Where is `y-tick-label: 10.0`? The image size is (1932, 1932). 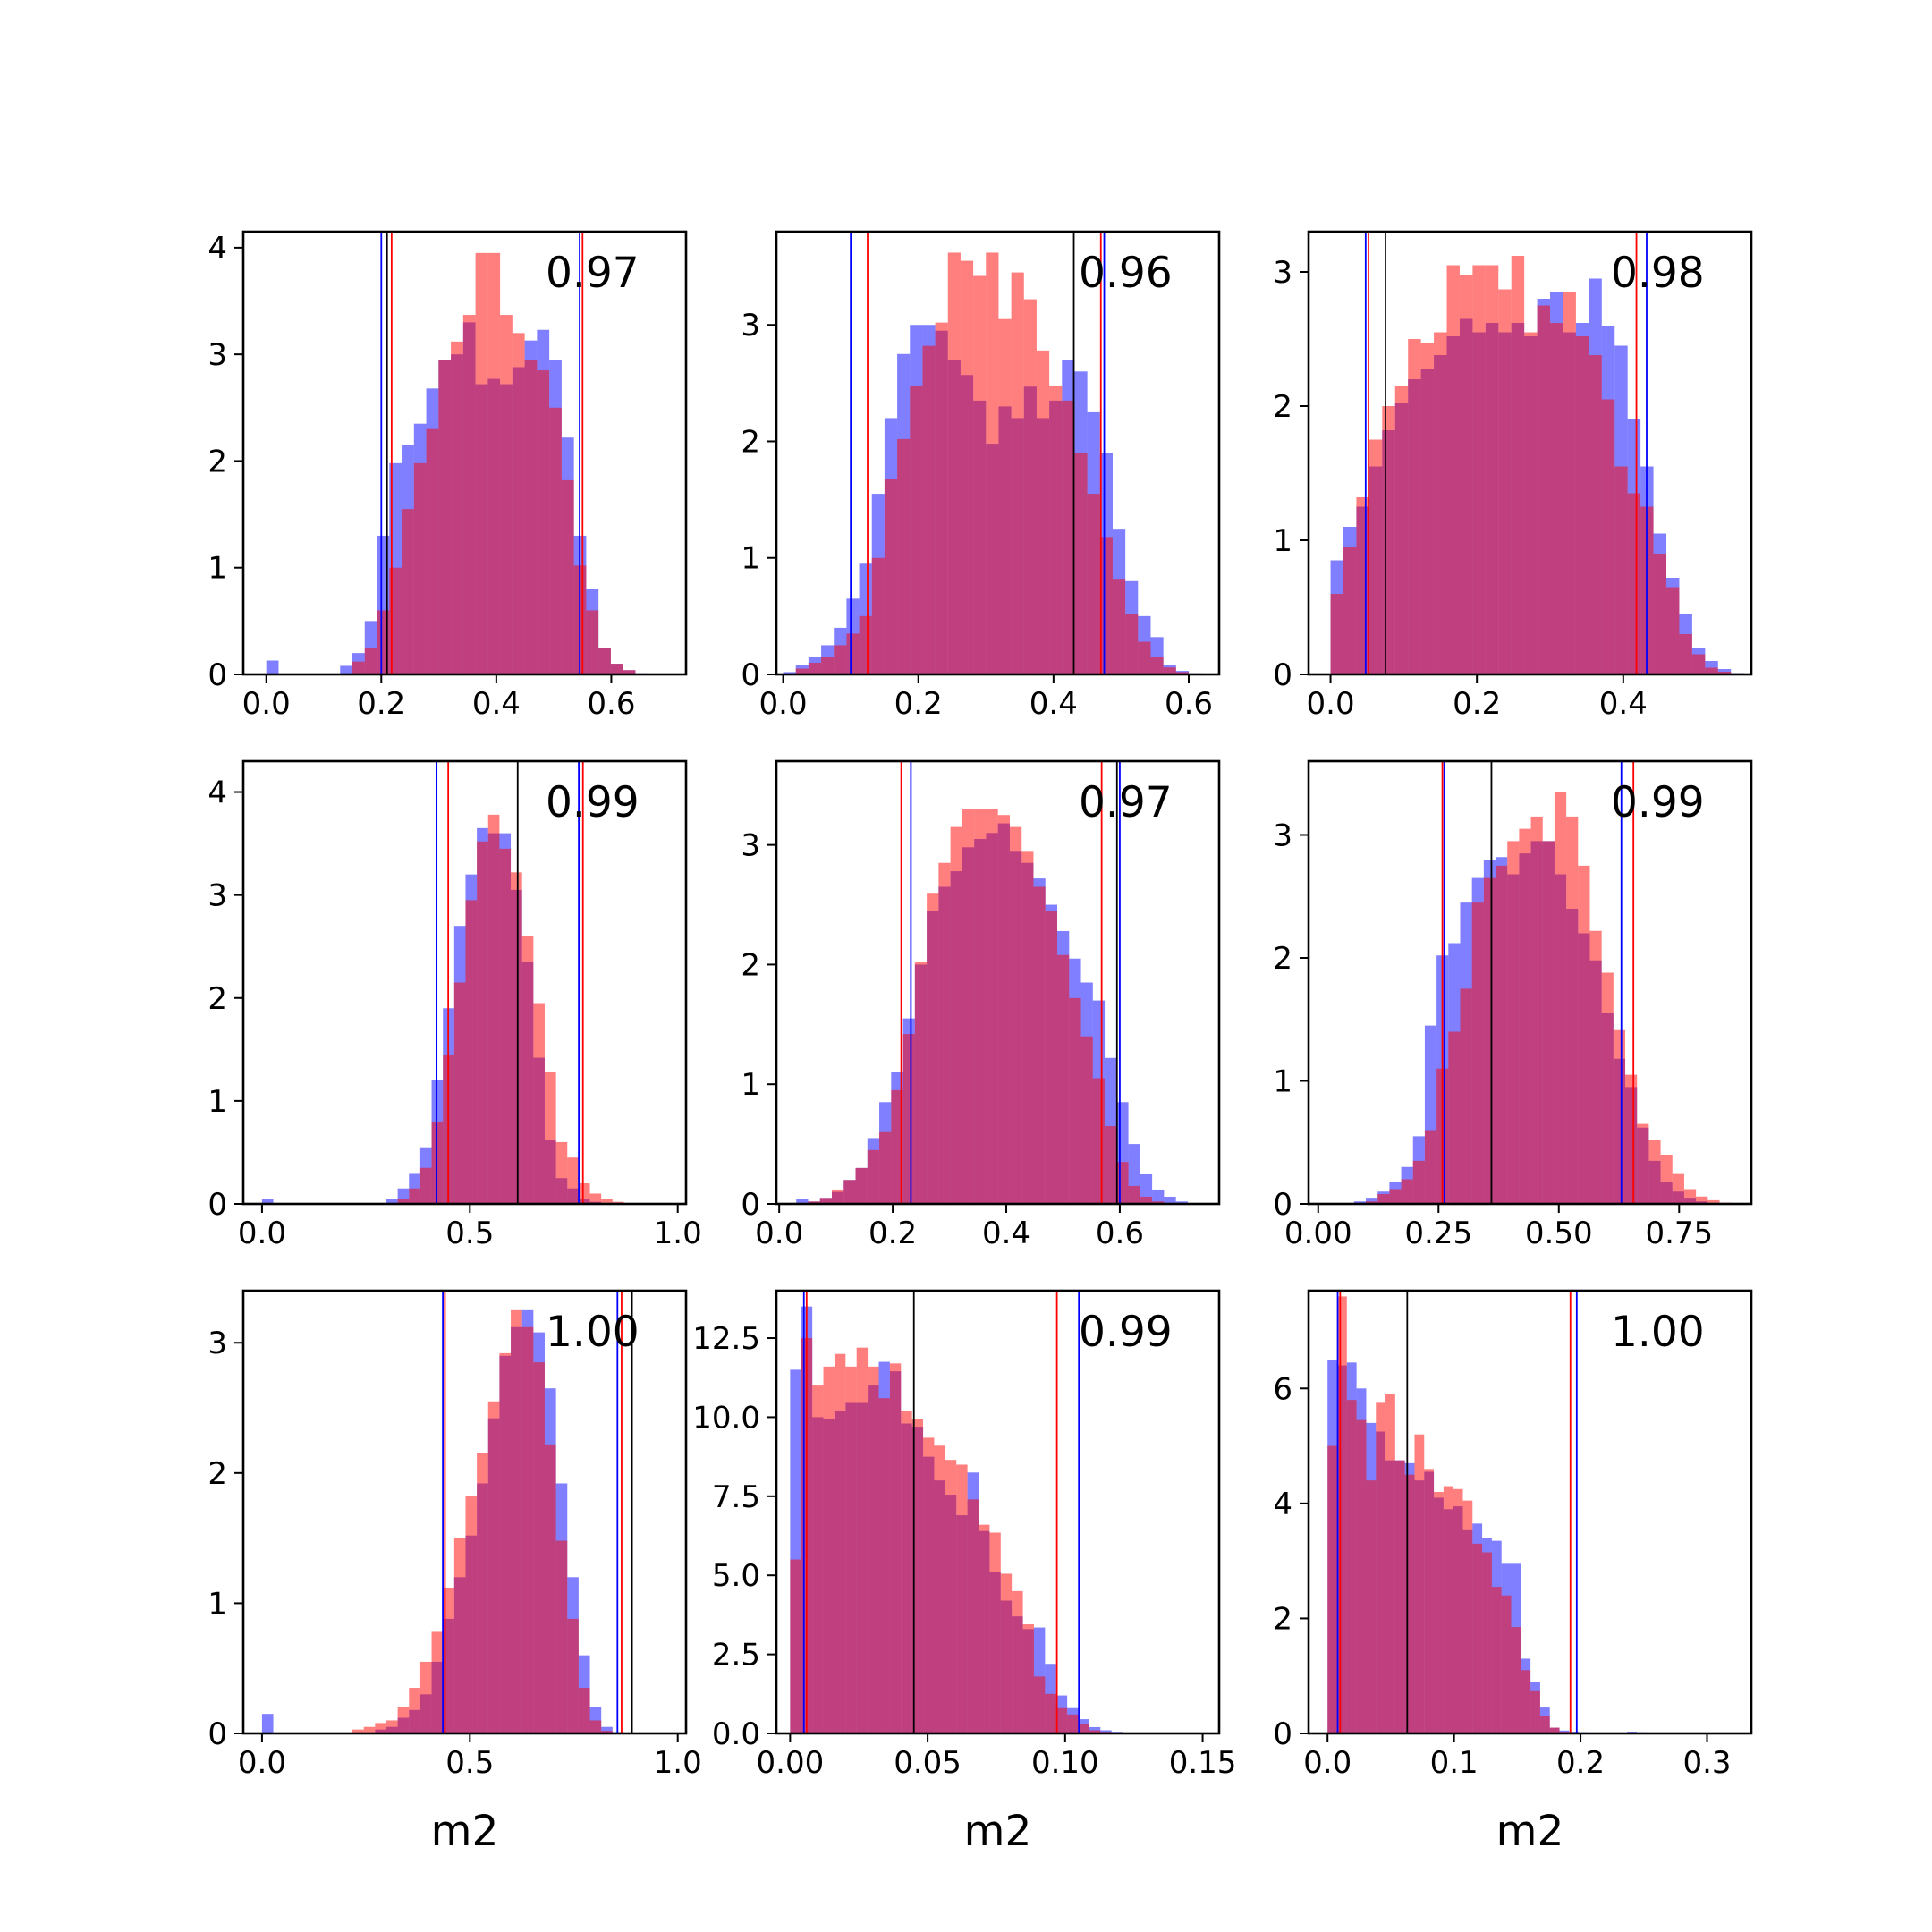 y-tick-label: 10.0 is located at coordinates (726, 1418).